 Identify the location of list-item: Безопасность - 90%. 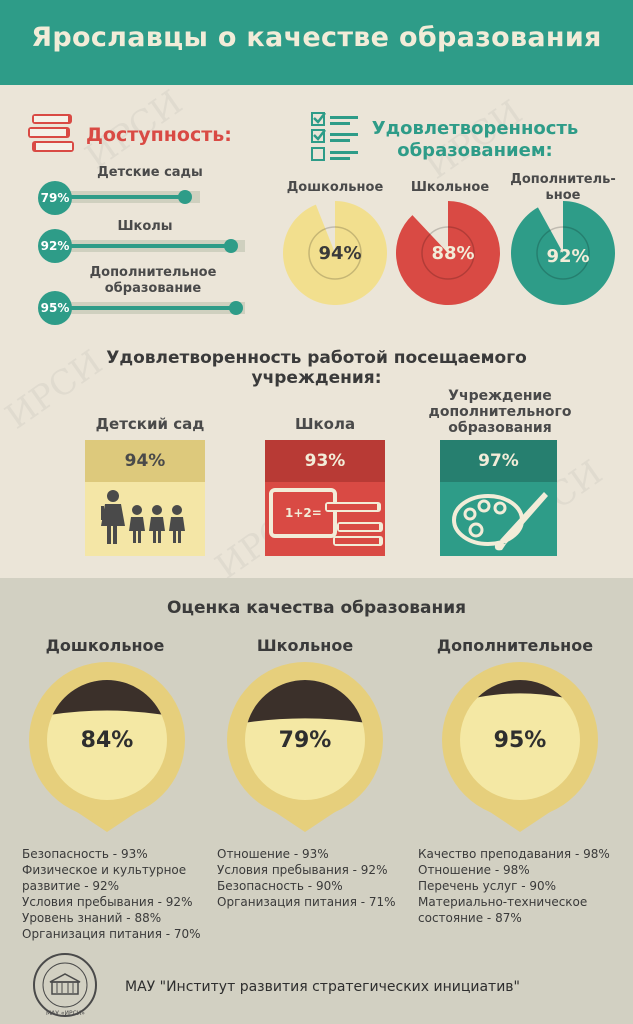
(280, 886).